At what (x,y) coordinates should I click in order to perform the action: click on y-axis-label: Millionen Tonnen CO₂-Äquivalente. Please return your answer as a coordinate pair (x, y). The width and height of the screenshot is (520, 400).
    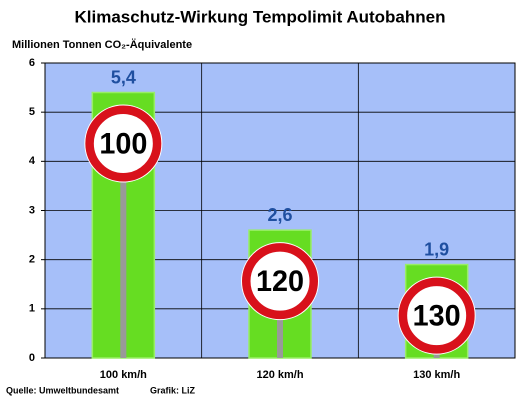
    Looking at the image, I should click on (102, 44).